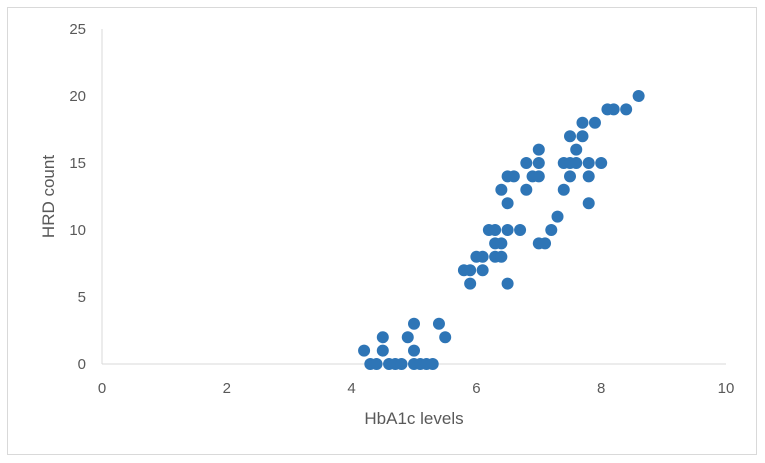  Describe the element at coordinates (227, 388) in the screenshot. I see `x-tick-label: 2` at that location.